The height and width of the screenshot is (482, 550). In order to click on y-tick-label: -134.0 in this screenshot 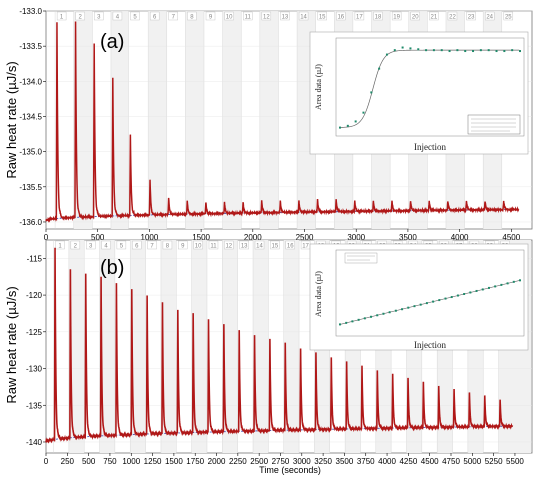, I will do `click(30, 81)`.